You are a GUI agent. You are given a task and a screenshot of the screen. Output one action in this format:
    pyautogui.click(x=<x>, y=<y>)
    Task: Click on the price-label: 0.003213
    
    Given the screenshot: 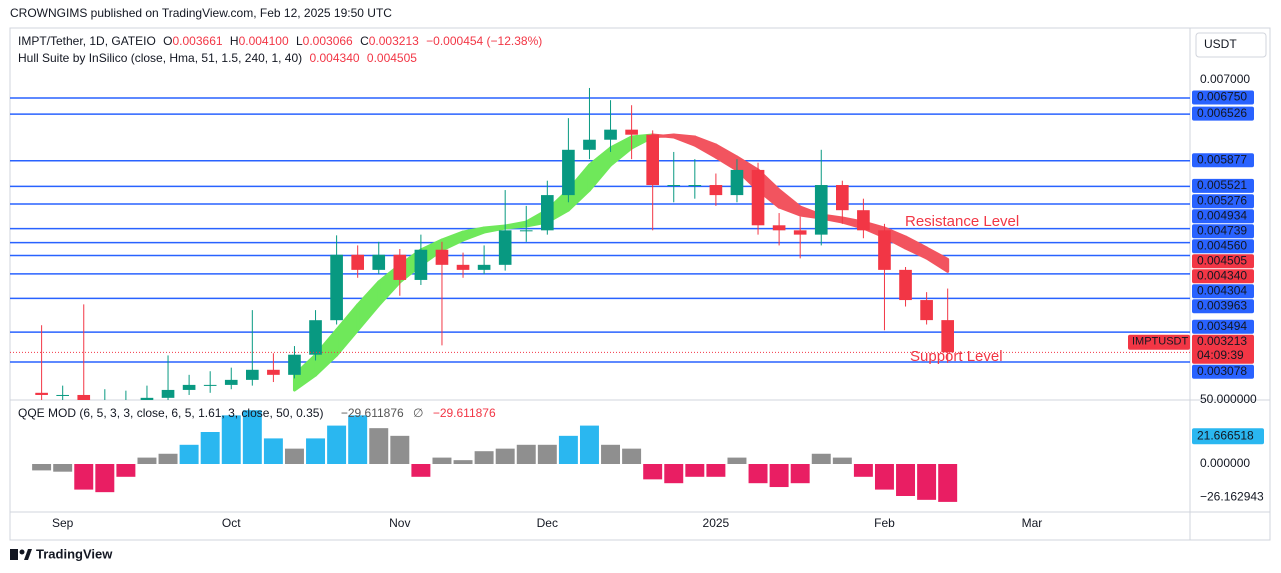 What is the action you would take?
    pyautogui.click(x=1222, y=341)
    